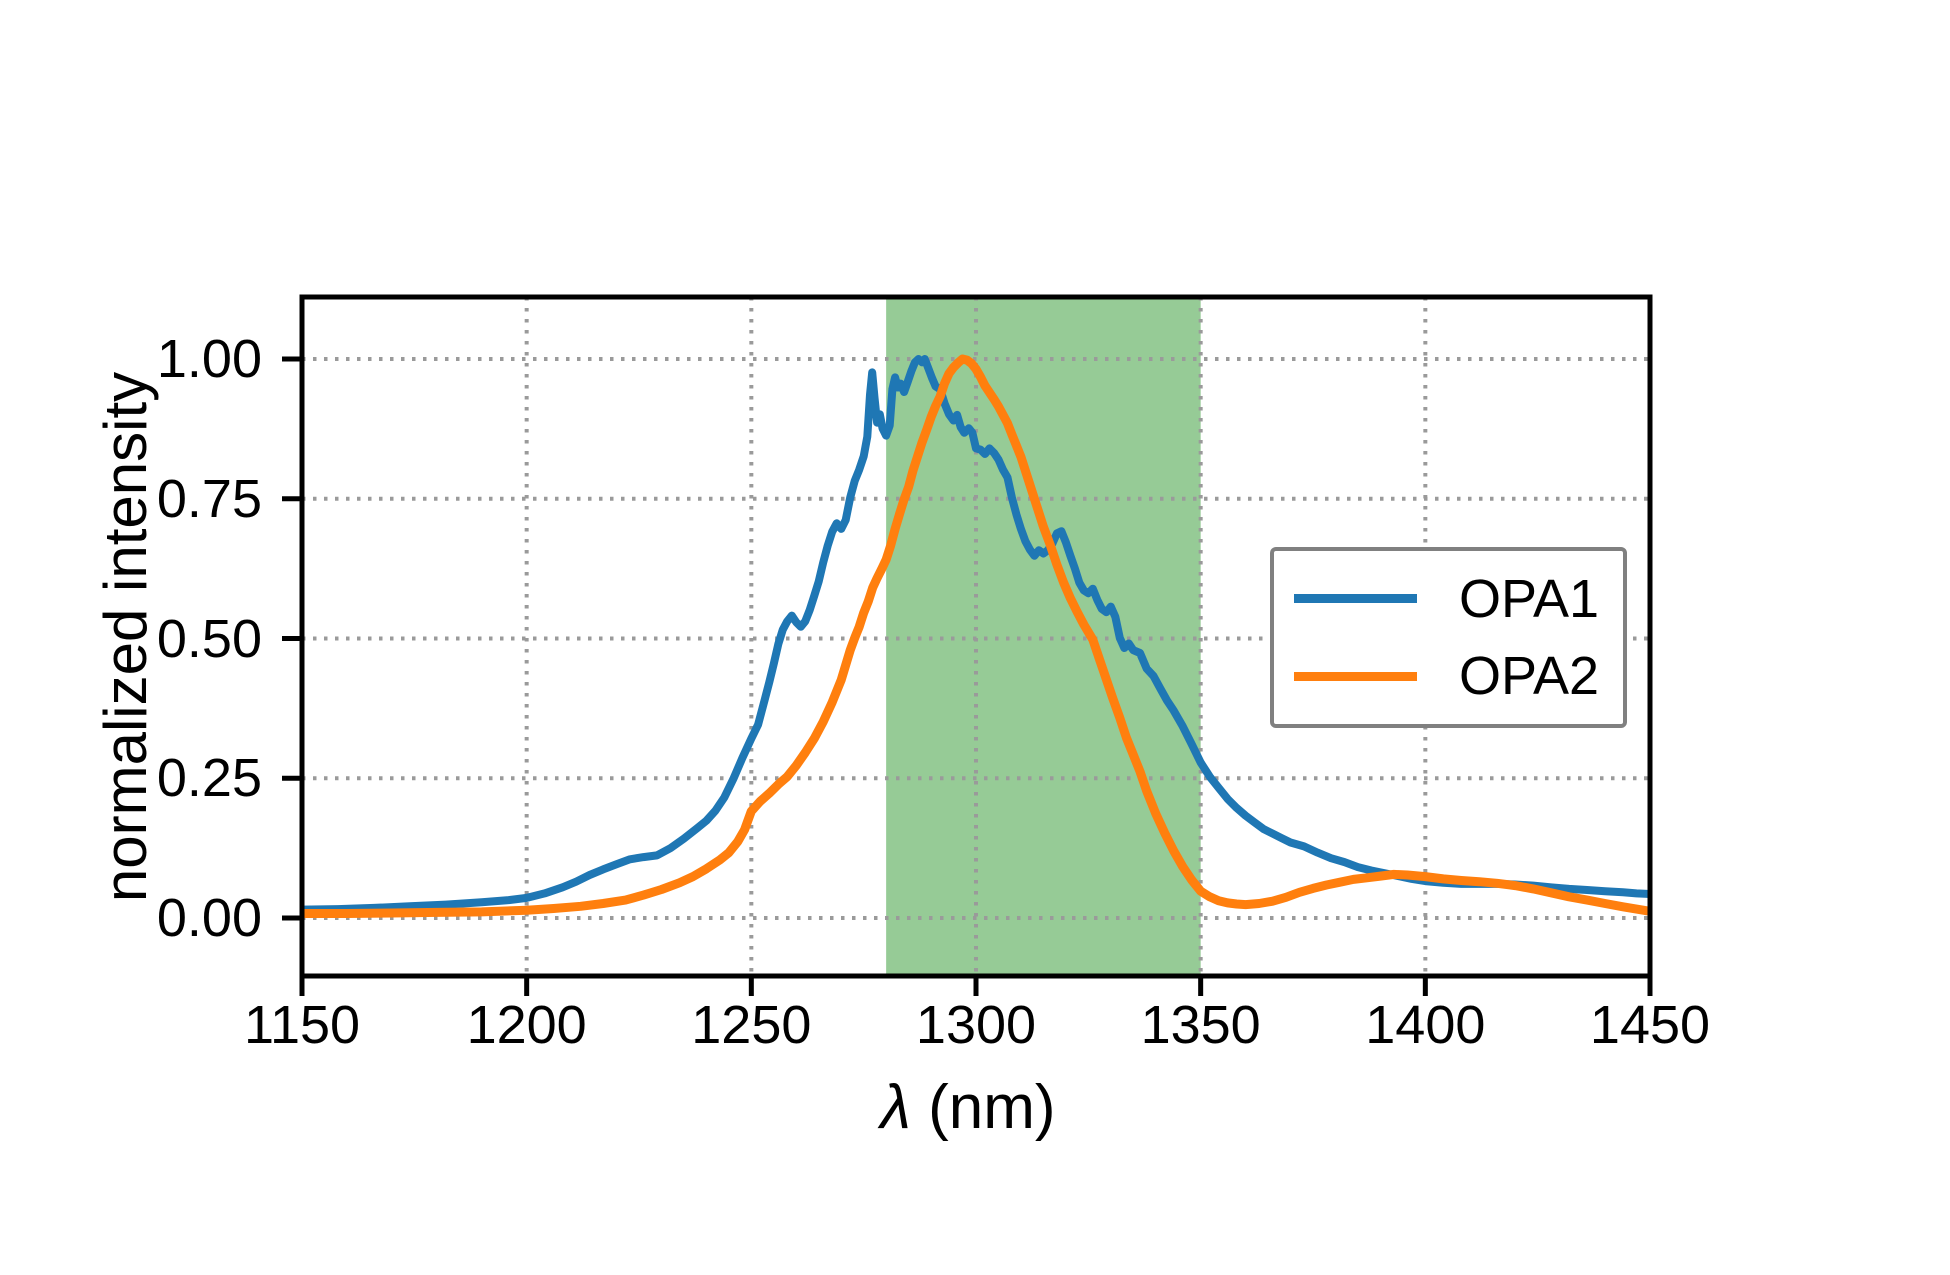  Describe the element at coordinates (209, 638) in the screenshot. I see `y-tick-label: 0.50` at that location.